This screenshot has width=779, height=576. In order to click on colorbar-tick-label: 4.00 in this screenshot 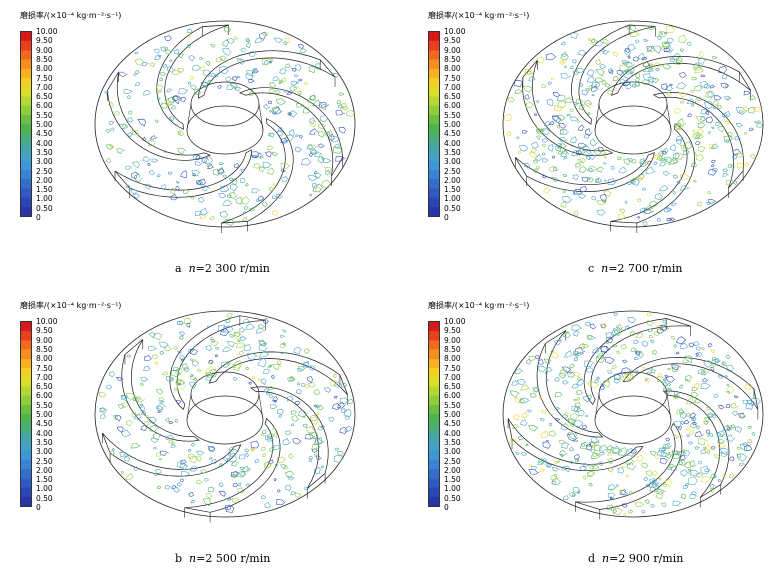, I will do `click(44, 143)`.